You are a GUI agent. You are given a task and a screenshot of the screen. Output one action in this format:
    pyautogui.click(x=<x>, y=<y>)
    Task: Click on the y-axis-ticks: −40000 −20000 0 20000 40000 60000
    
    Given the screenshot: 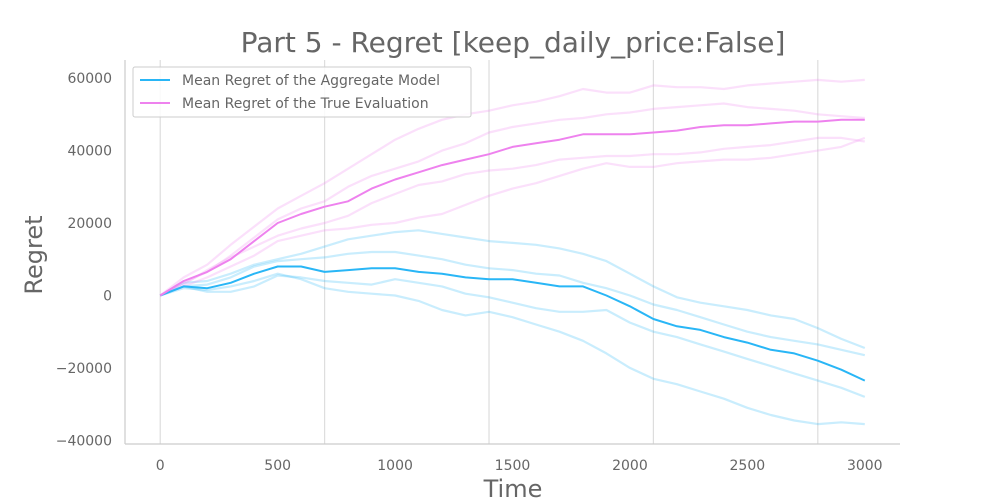 What is the action you would take?
    pyautogui.click(x=84, y=260)
    